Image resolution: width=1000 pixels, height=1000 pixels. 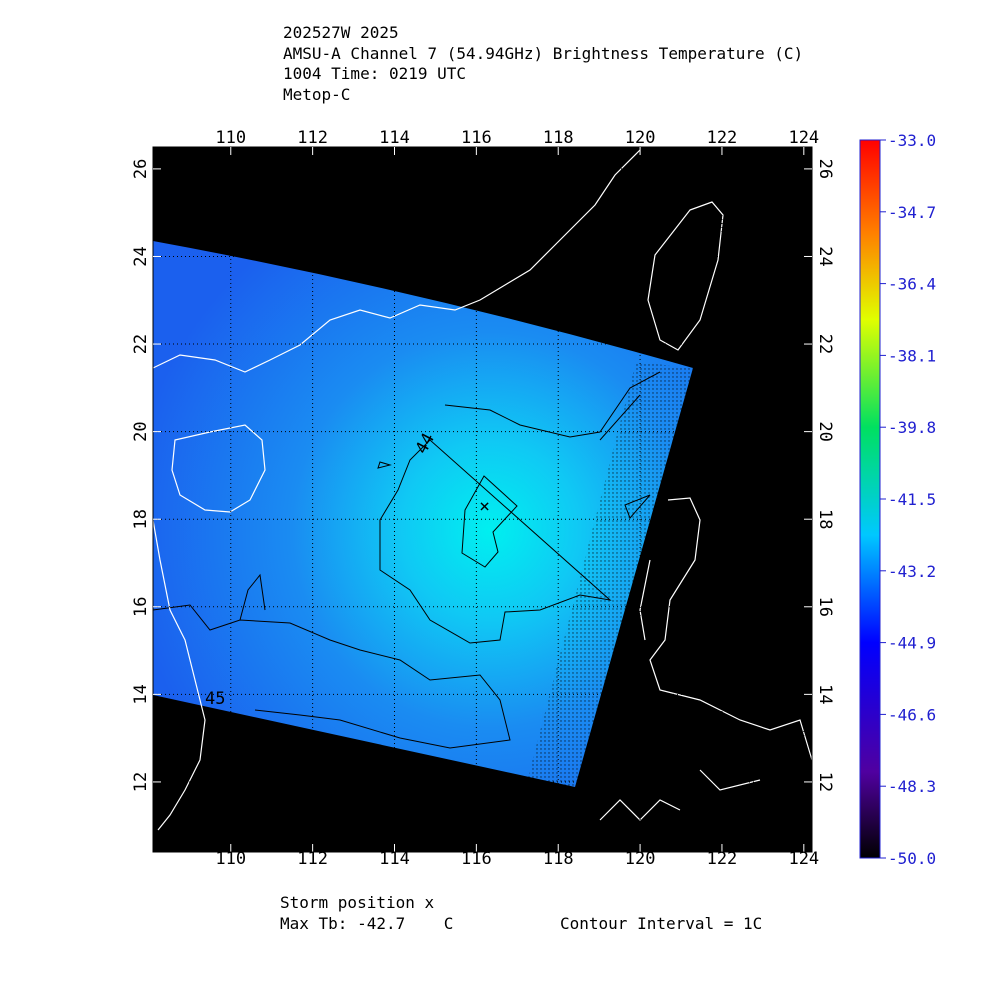 What do you see at coordinates (484, 506) in the screenshot?
I see `storm-marker: ×` at bounding box center [484, 506].